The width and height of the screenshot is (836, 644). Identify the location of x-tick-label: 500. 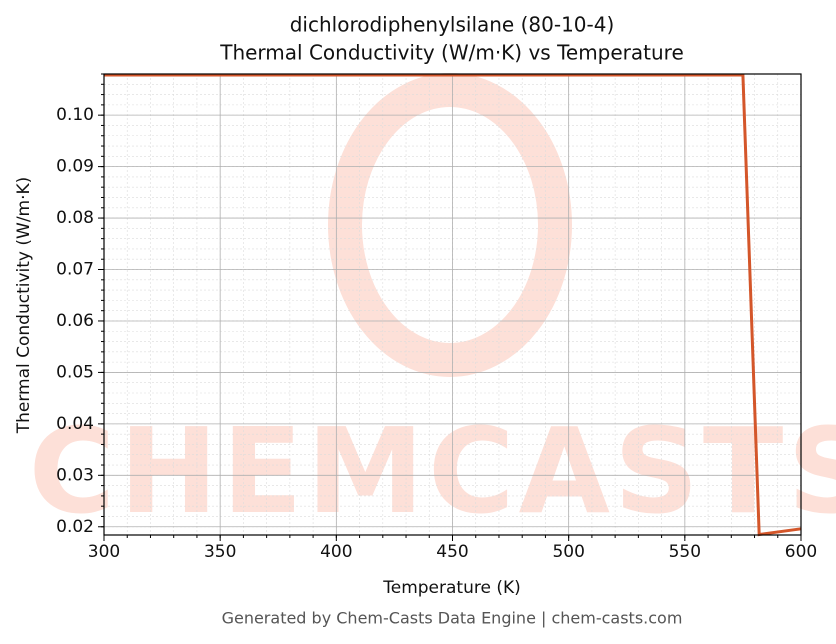
(568, 552).